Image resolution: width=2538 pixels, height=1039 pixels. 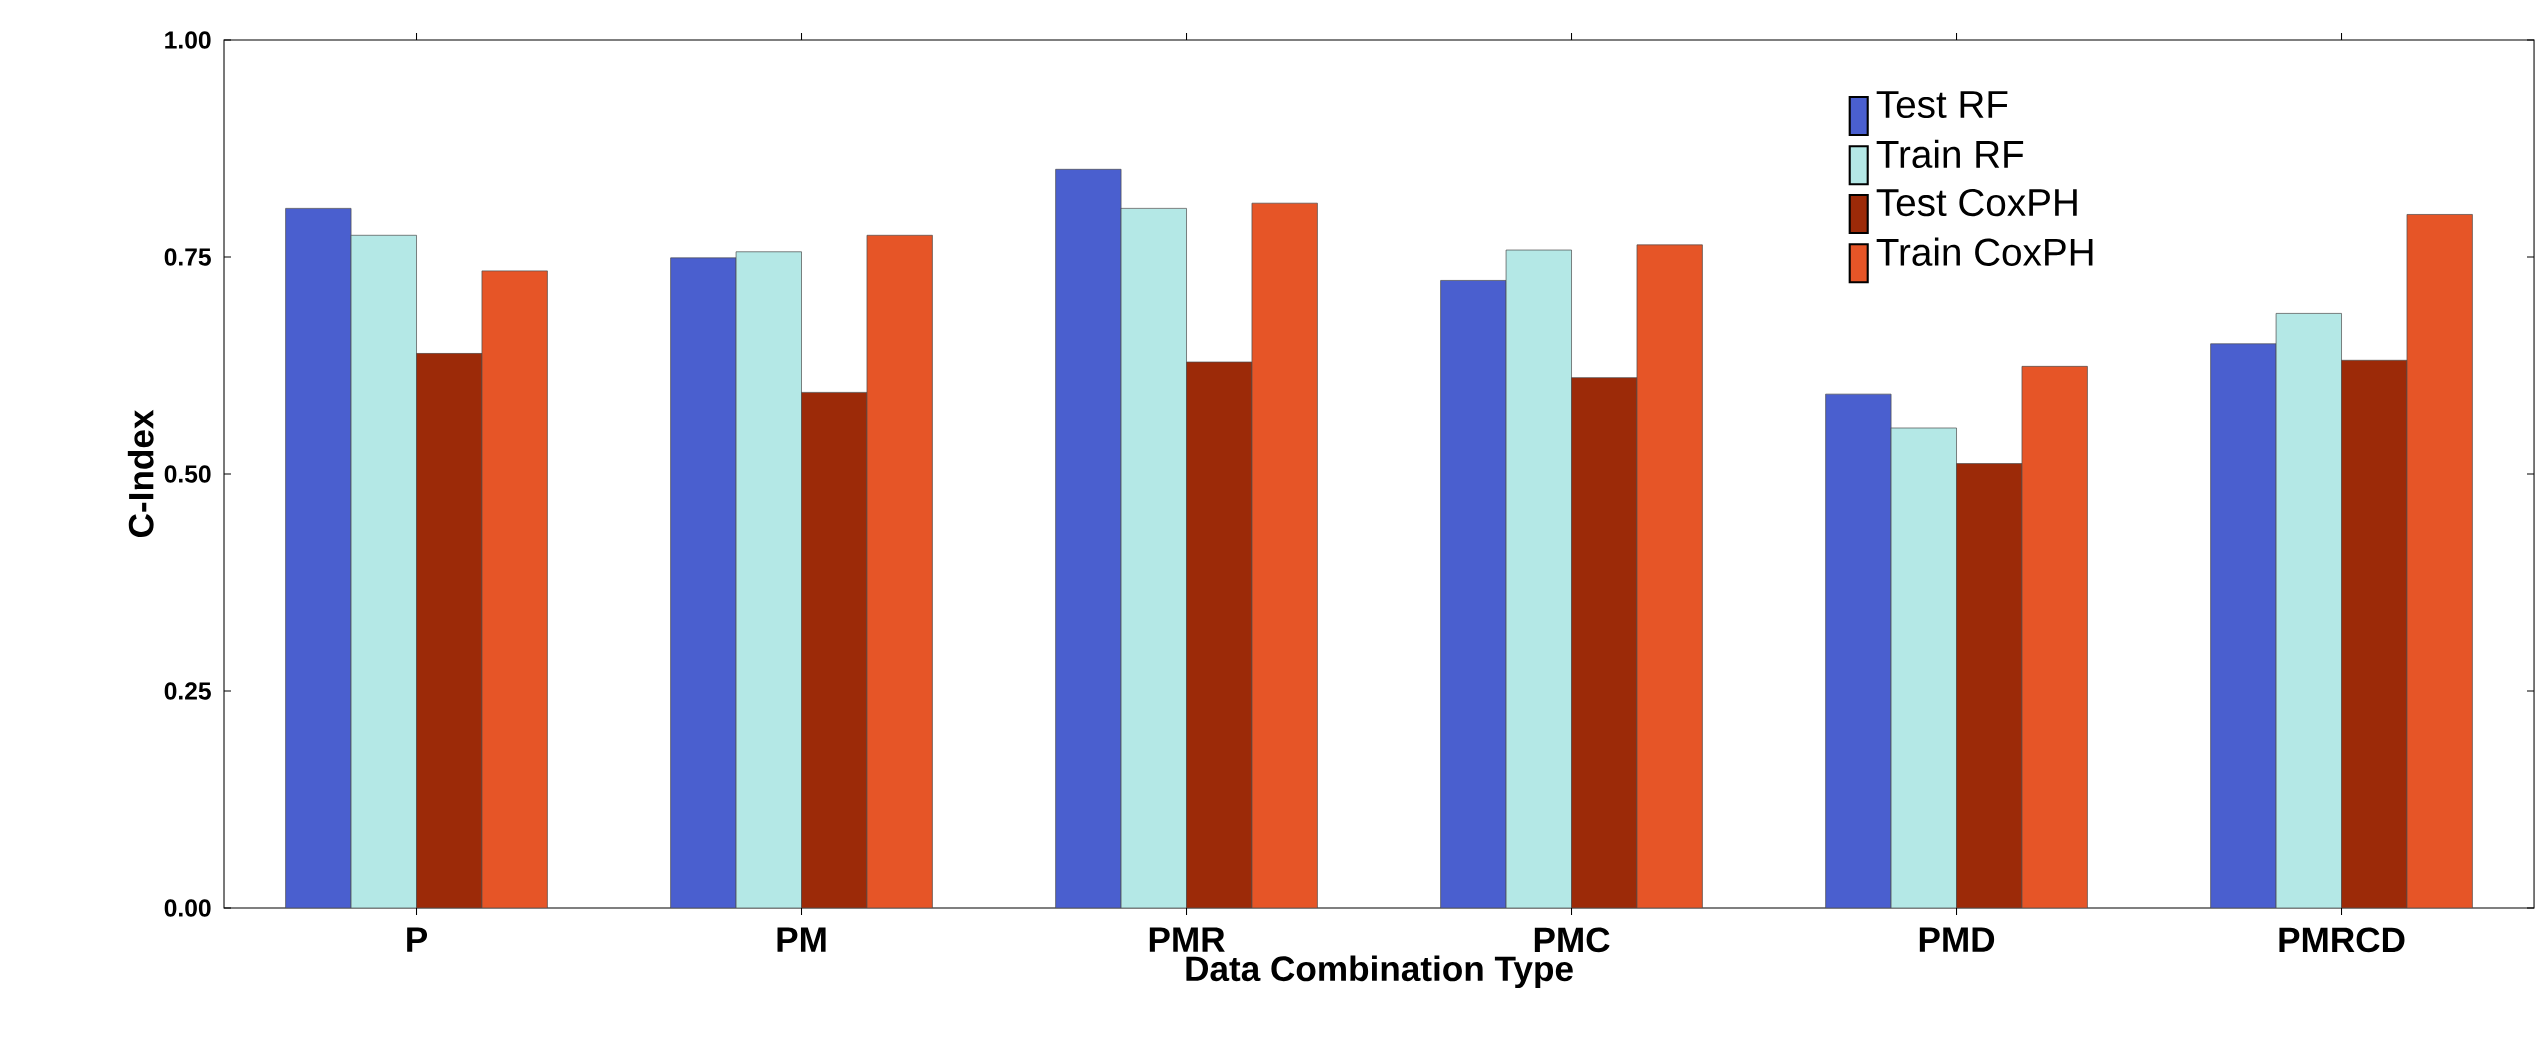 I want to click on y-tick-label: 0.25, so click(x=187, y=691).